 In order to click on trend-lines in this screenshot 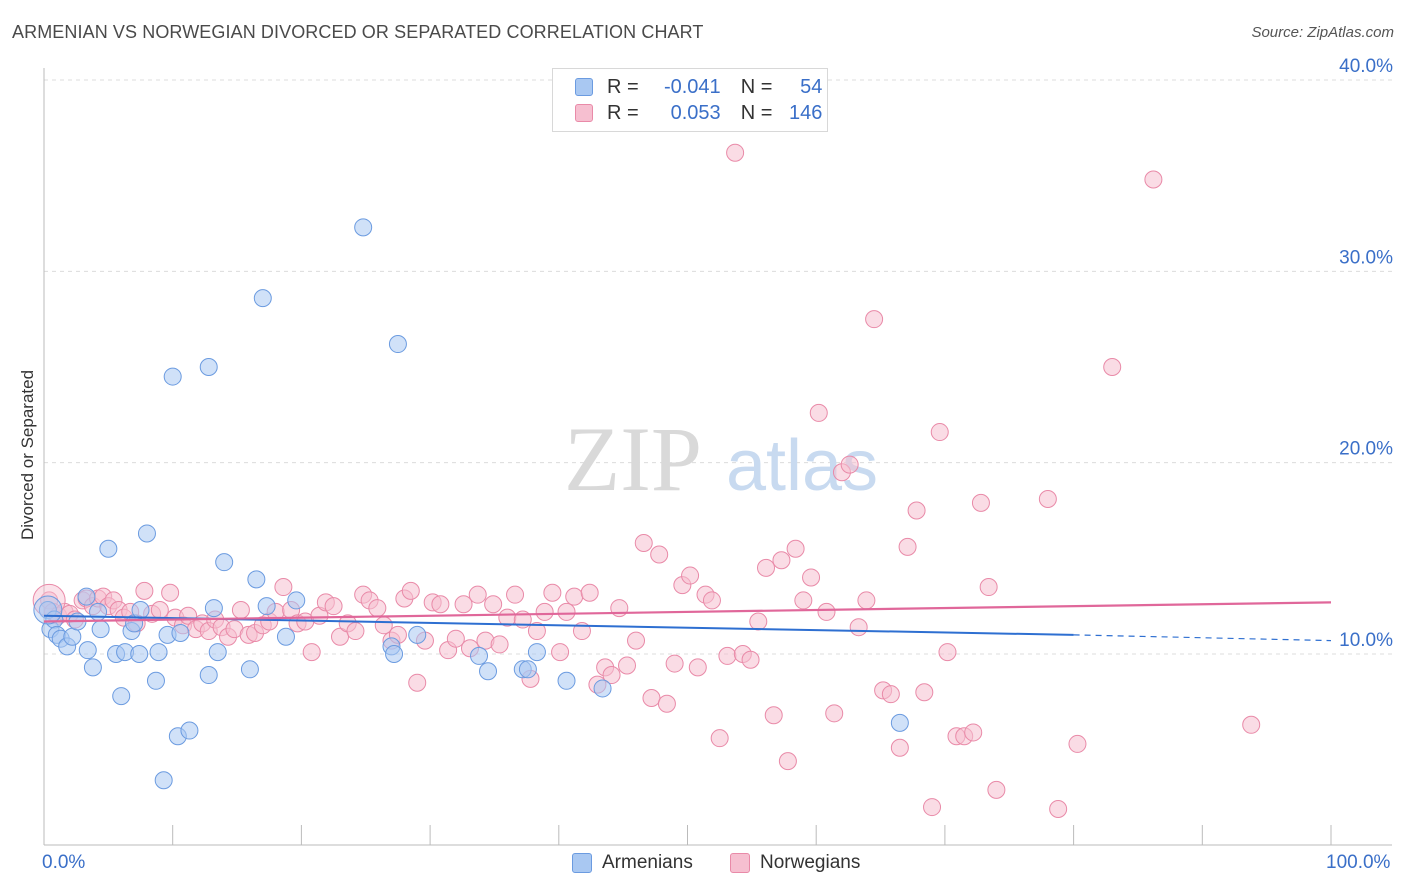, I will do `click(687, 621)`.